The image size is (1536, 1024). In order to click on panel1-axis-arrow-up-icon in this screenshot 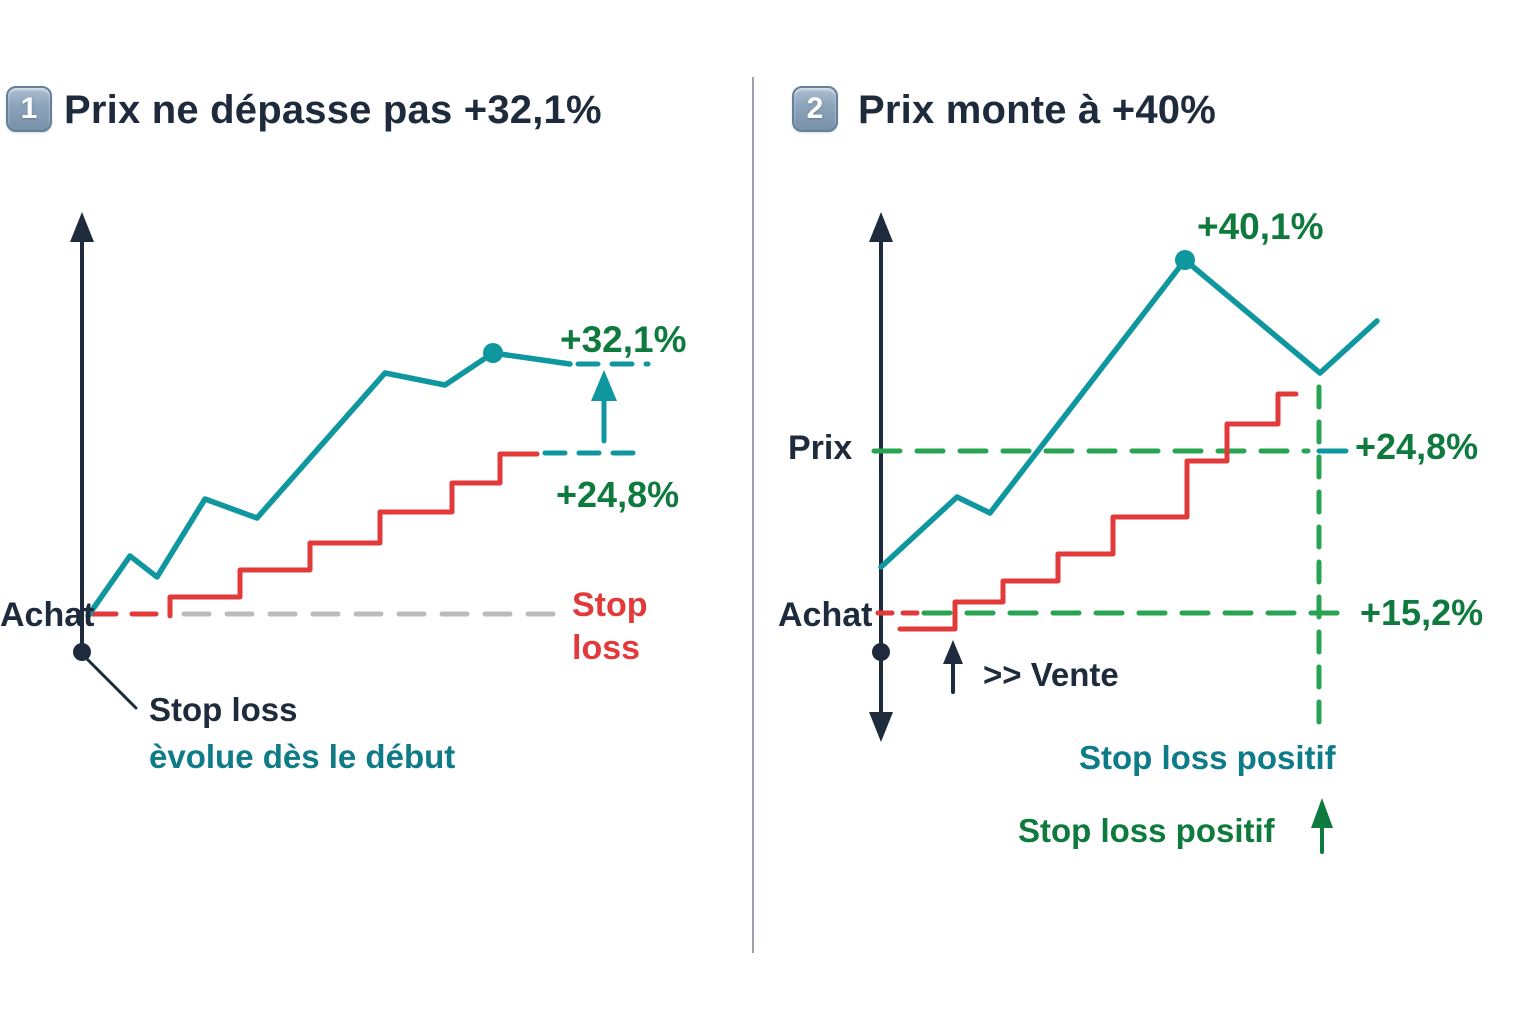, I will do `click(82, 227)`.